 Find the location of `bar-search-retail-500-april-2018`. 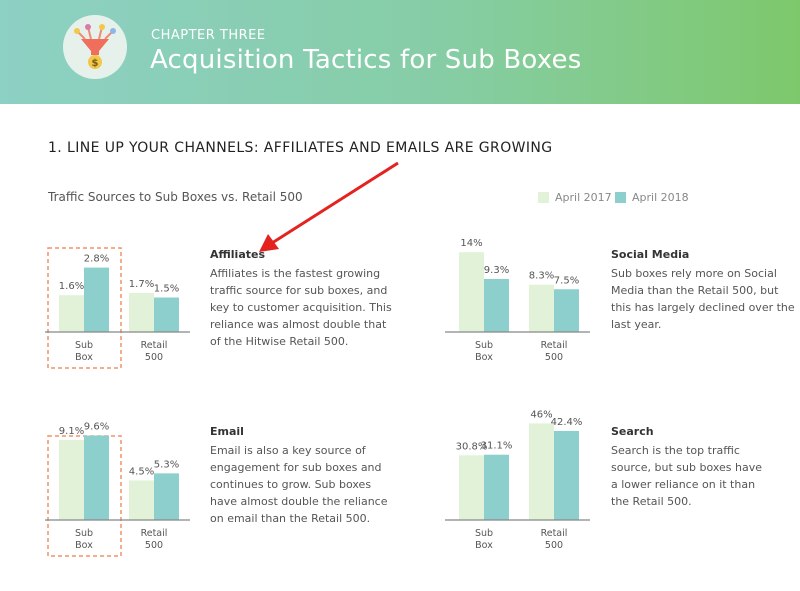

bar-search-retail-500-april-2018 is located at coordinates (566, 475).